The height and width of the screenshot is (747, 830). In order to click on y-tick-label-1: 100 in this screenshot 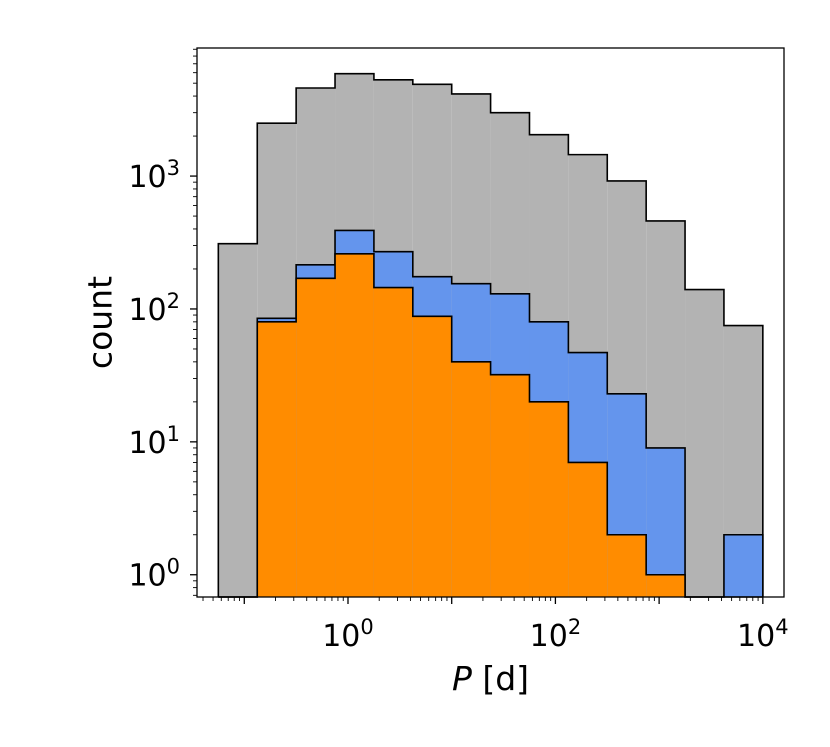, I will do `click(154, 574)`.